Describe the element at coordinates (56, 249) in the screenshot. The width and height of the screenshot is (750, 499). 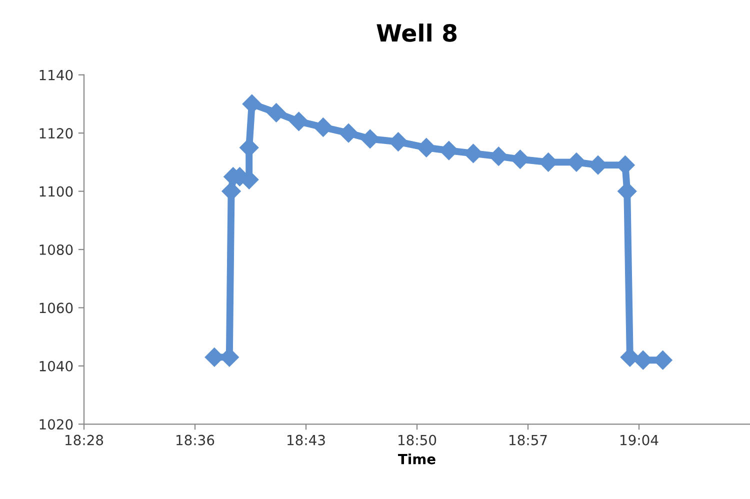
I see `y-tick-label: 1080` at that location.